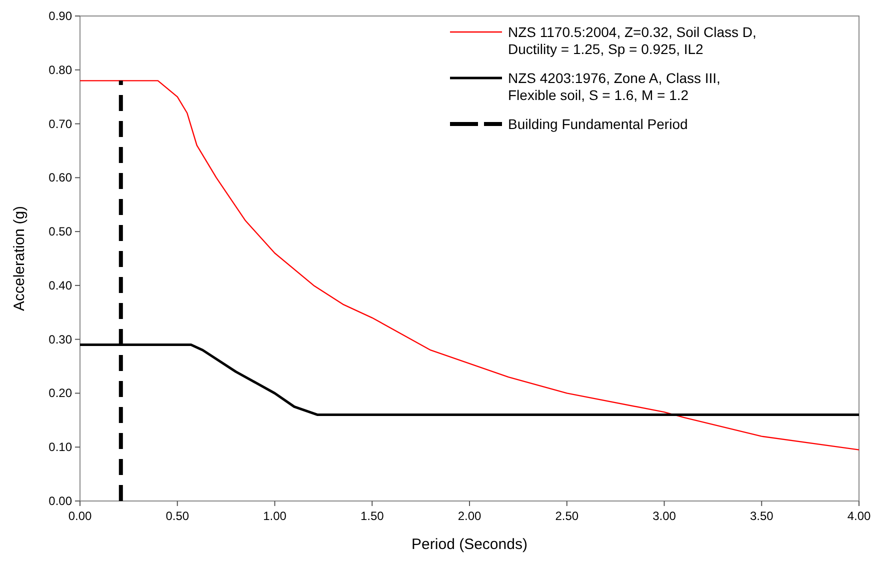  I want to click on x-tick-label: 1.00, so click(275, 516).